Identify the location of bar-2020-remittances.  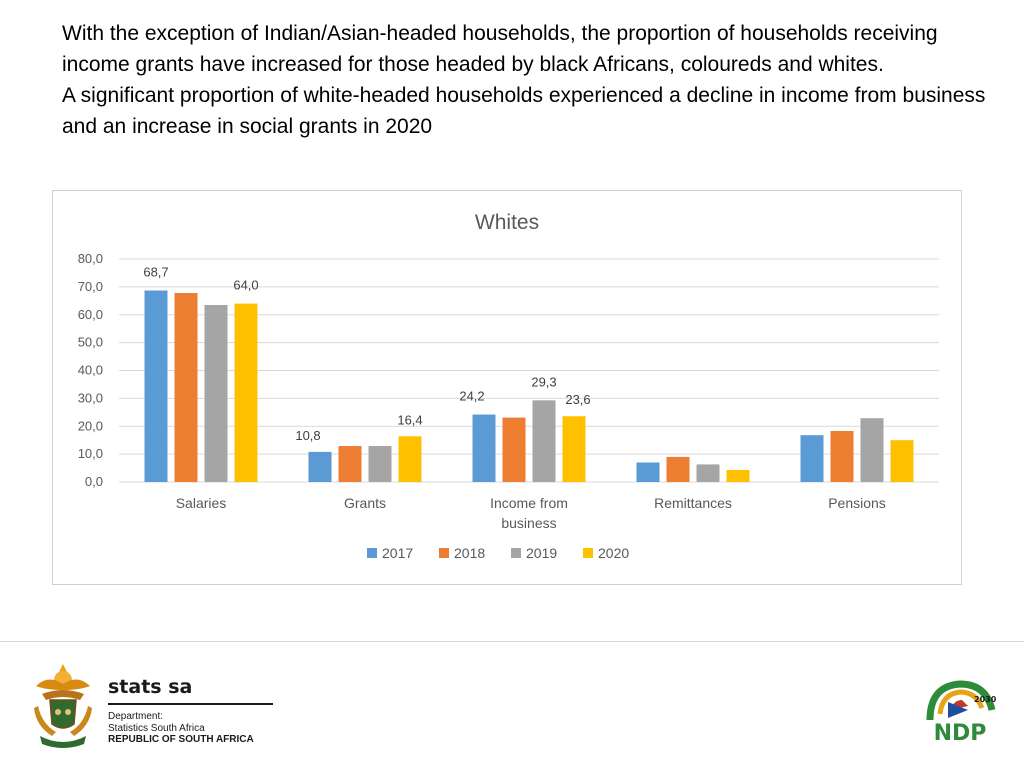
(738, 476).